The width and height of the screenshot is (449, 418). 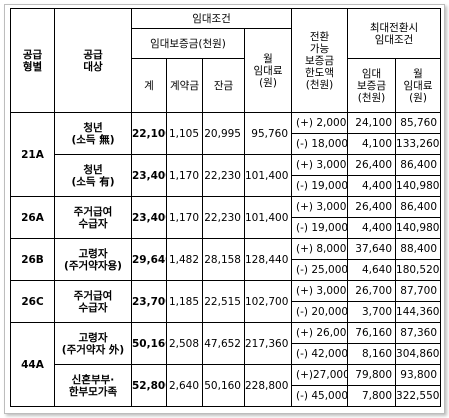 What do you see at coordinates (418, 270) in the screenshot?
I see `conv-rent-minus-cell: 180,520` at bounding box center [418, 270].